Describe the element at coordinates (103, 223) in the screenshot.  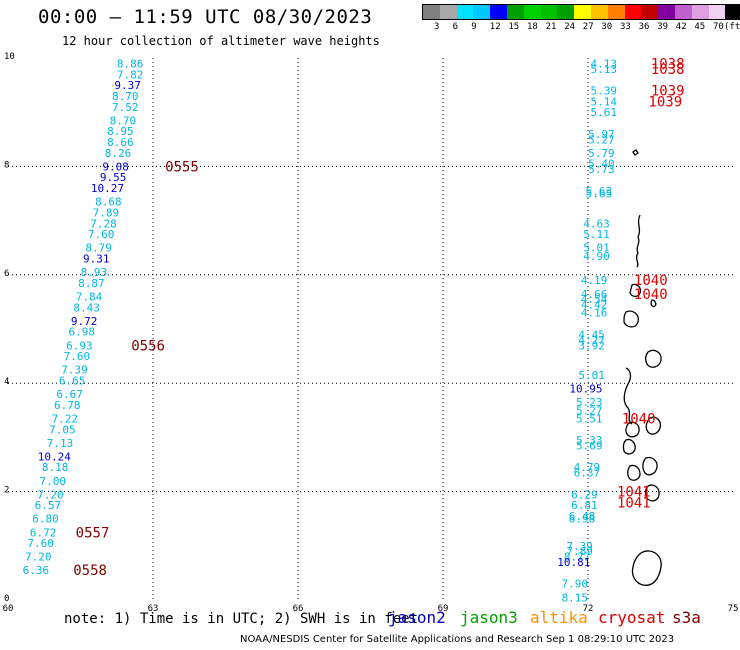
I see `swh-point-label: 7.28` at that location.